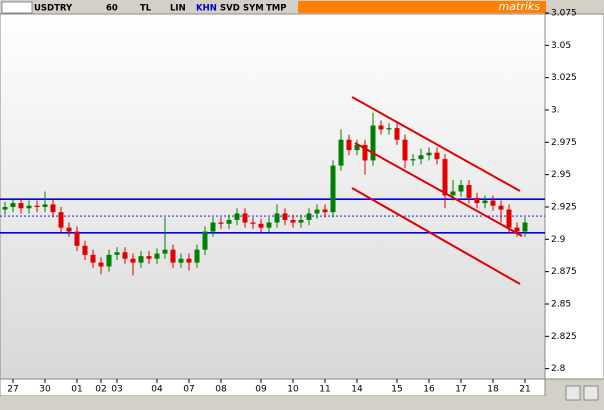 This screenshot has width=604, height=410. Describe the element at coordinates (564, 14) in the screenshot. I see `y-tick-label: 3.075` at that location.